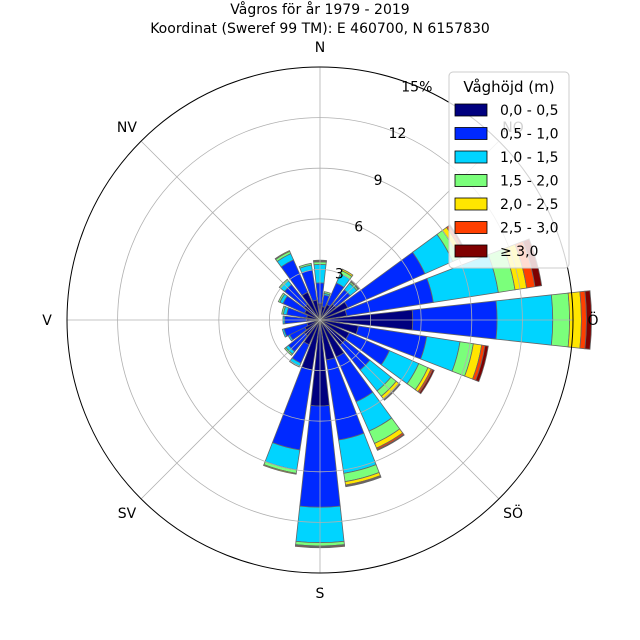 The height and width of the screenshot is (640, 640). What do you see at coordinates (529, 182) in the screenshot?
I see `legend-label: 1,5 - 2,0` at bounding box center [529, 182].